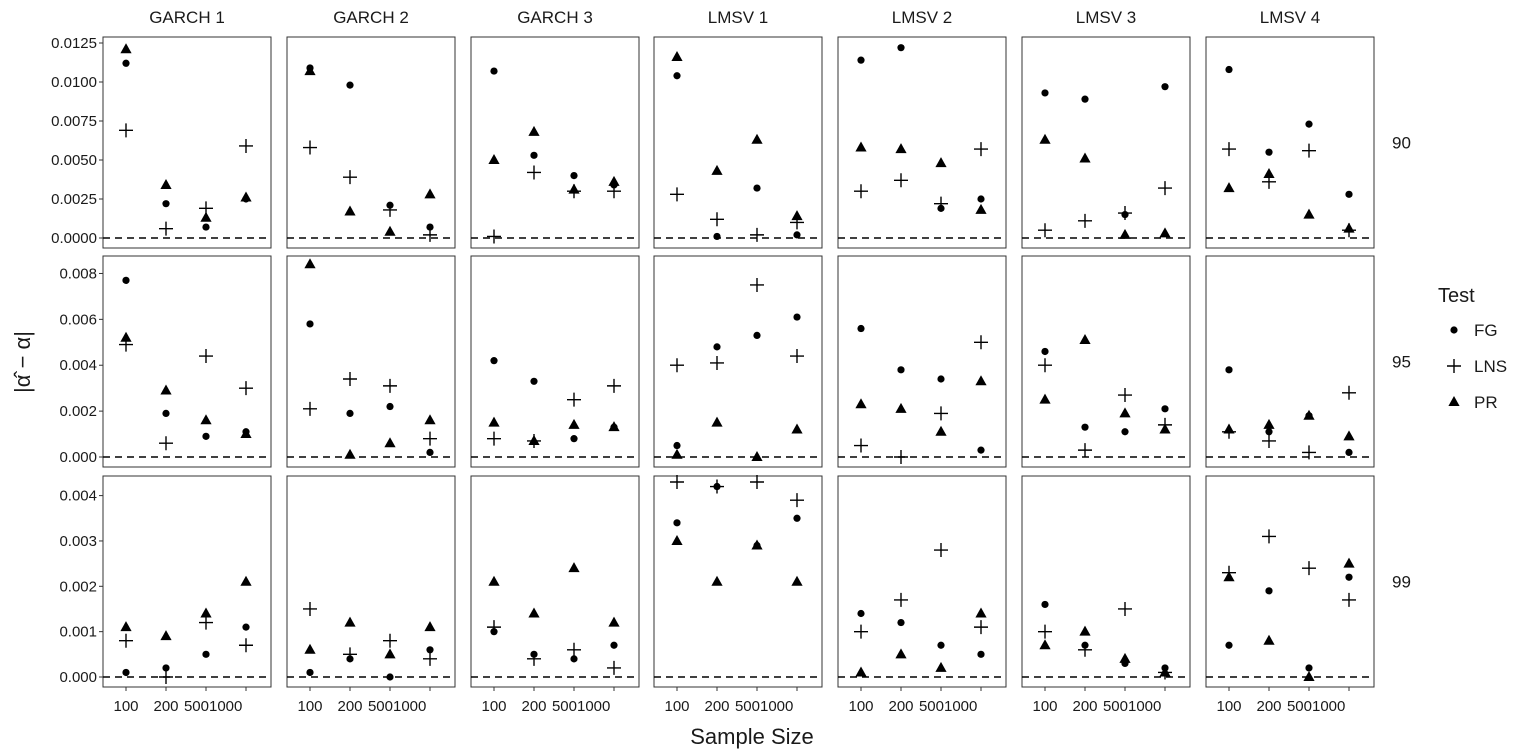 This screenshot has width=1524, height=755. I want to click on legend-label: FG, so click(1486, 330).